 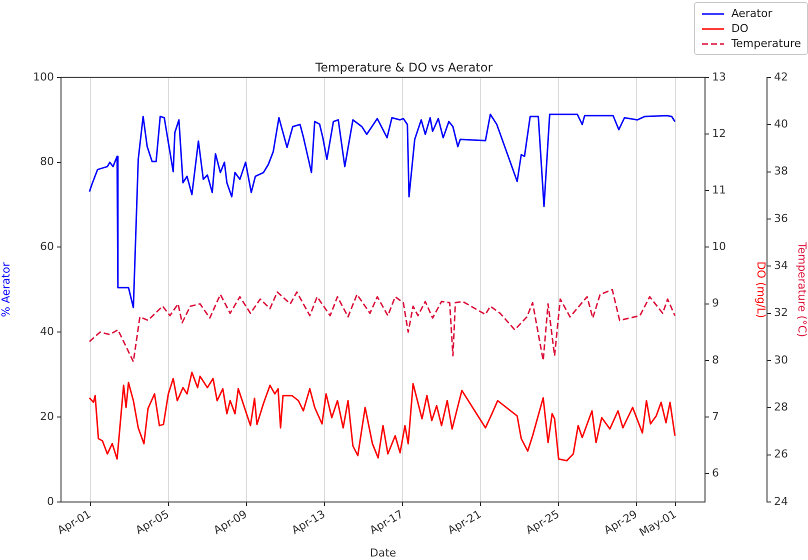 I want to click on y3-tick-label: 30, so click(x=781, y=359).